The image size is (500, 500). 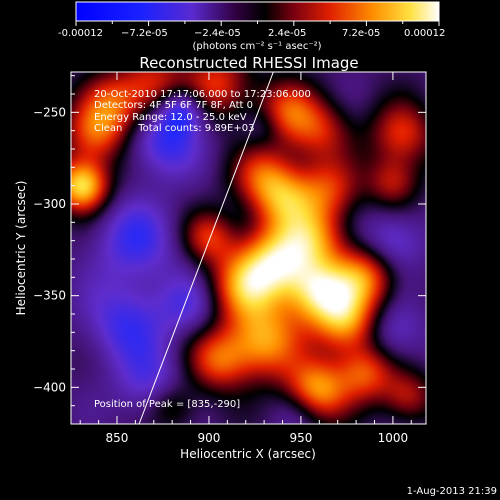 I want to click on colorbar-tick-label-1: −7.2e-05, so click(x=144, y=33).